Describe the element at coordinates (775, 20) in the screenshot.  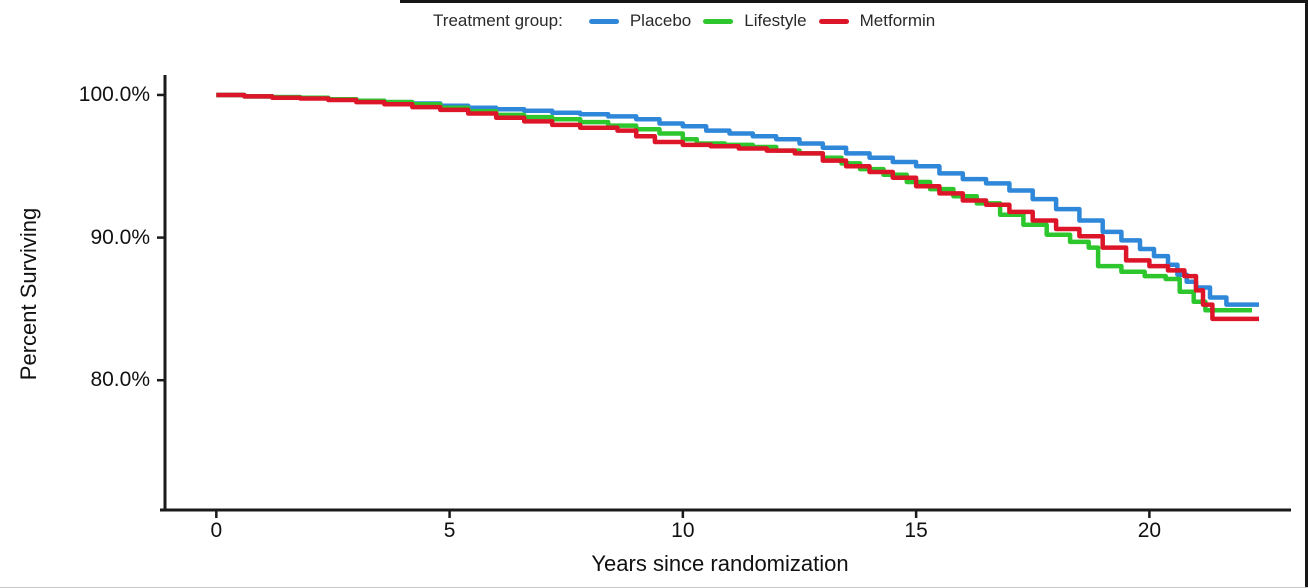
I see `legend-label: Lifestyle` at that location.